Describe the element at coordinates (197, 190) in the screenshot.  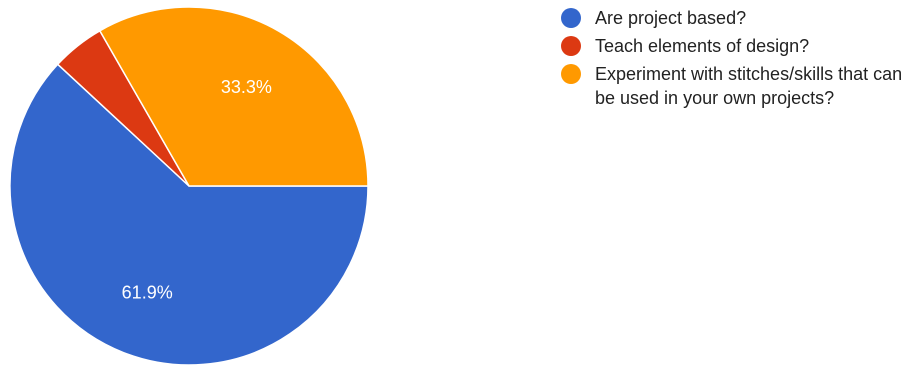
I see `pie-slice-labels: 61.9% 33.3%` at that location.